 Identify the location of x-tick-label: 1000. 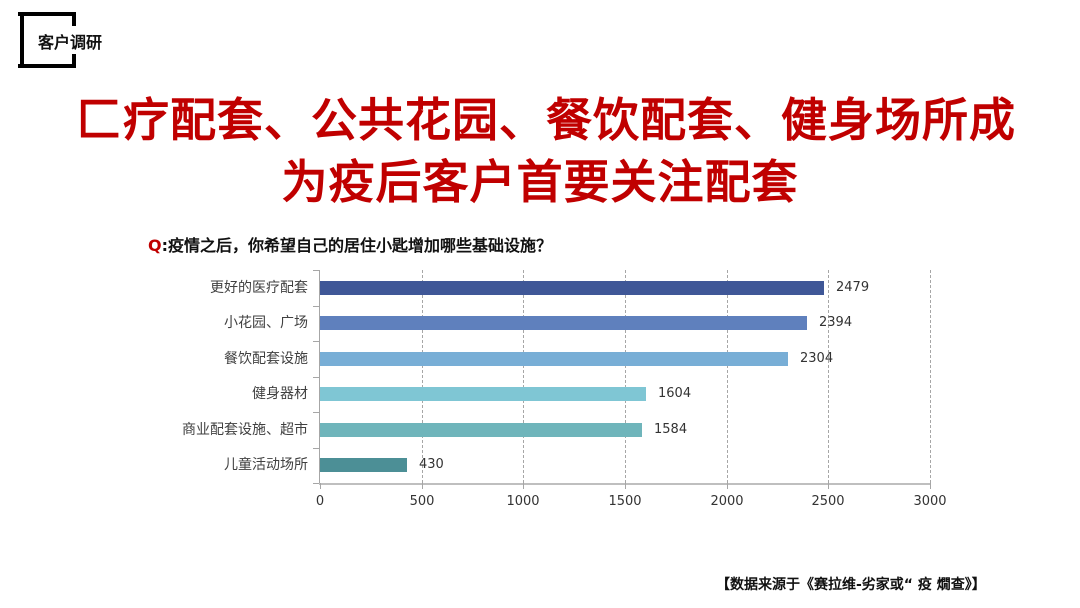
(523, 501).